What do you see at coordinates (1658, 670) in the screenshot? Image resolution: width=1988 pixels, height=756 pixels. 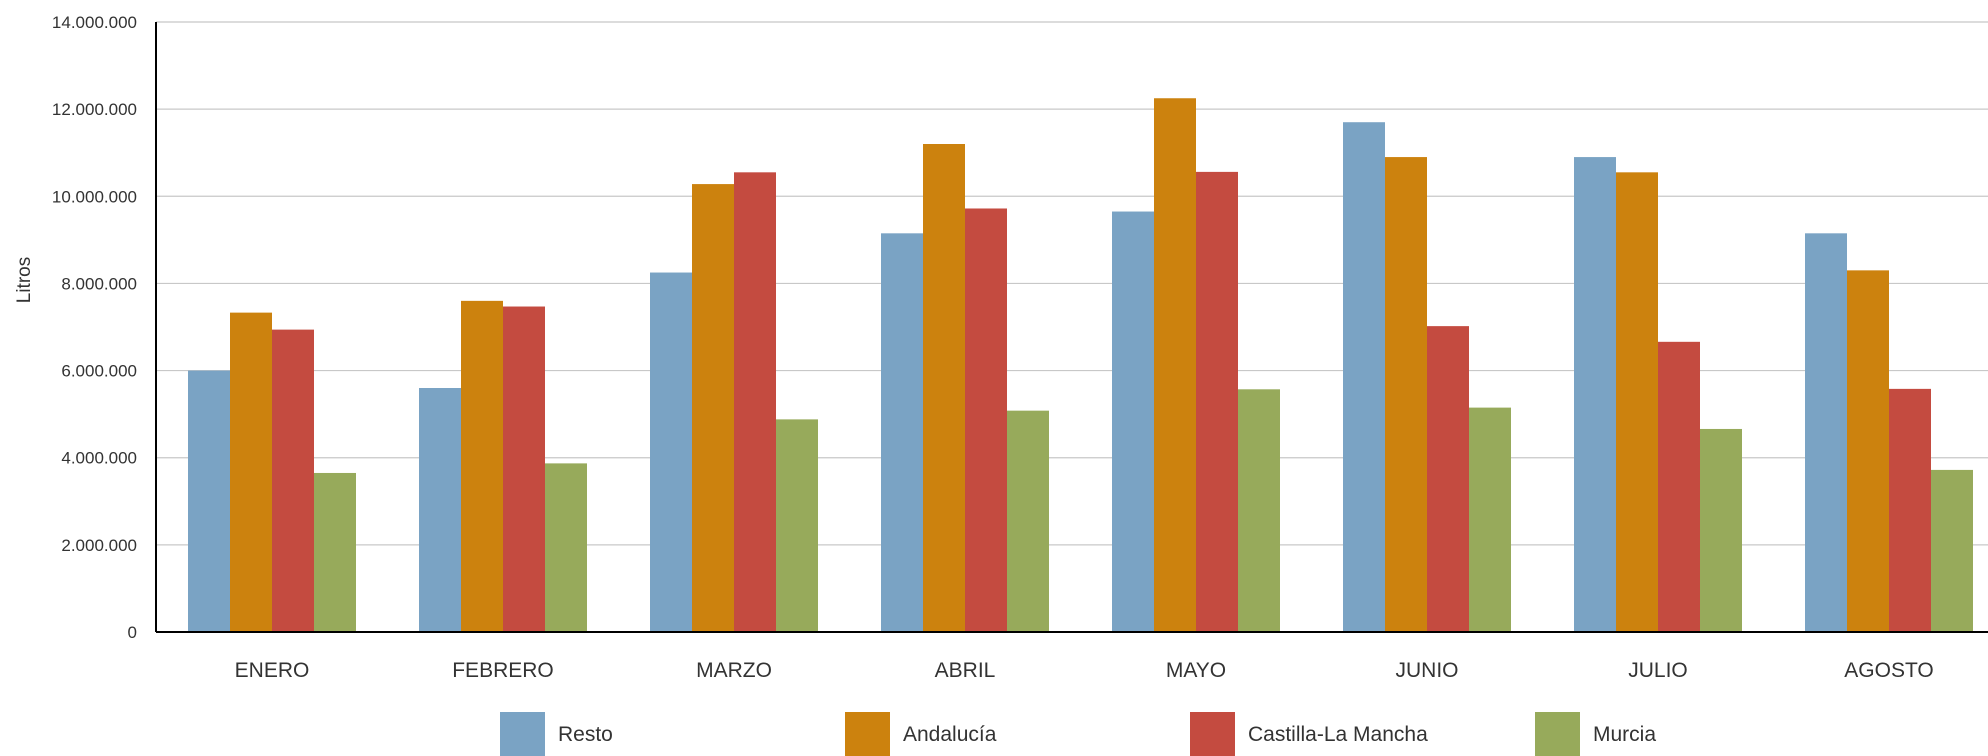 I see `x-tick-label: JULIO` at bounding box center [1658, 670].